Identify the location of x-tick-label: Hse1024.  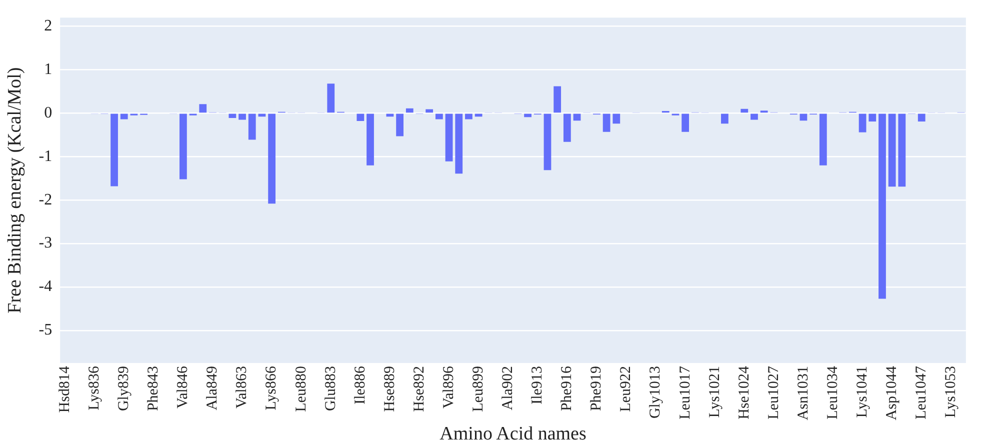
(744, 393).